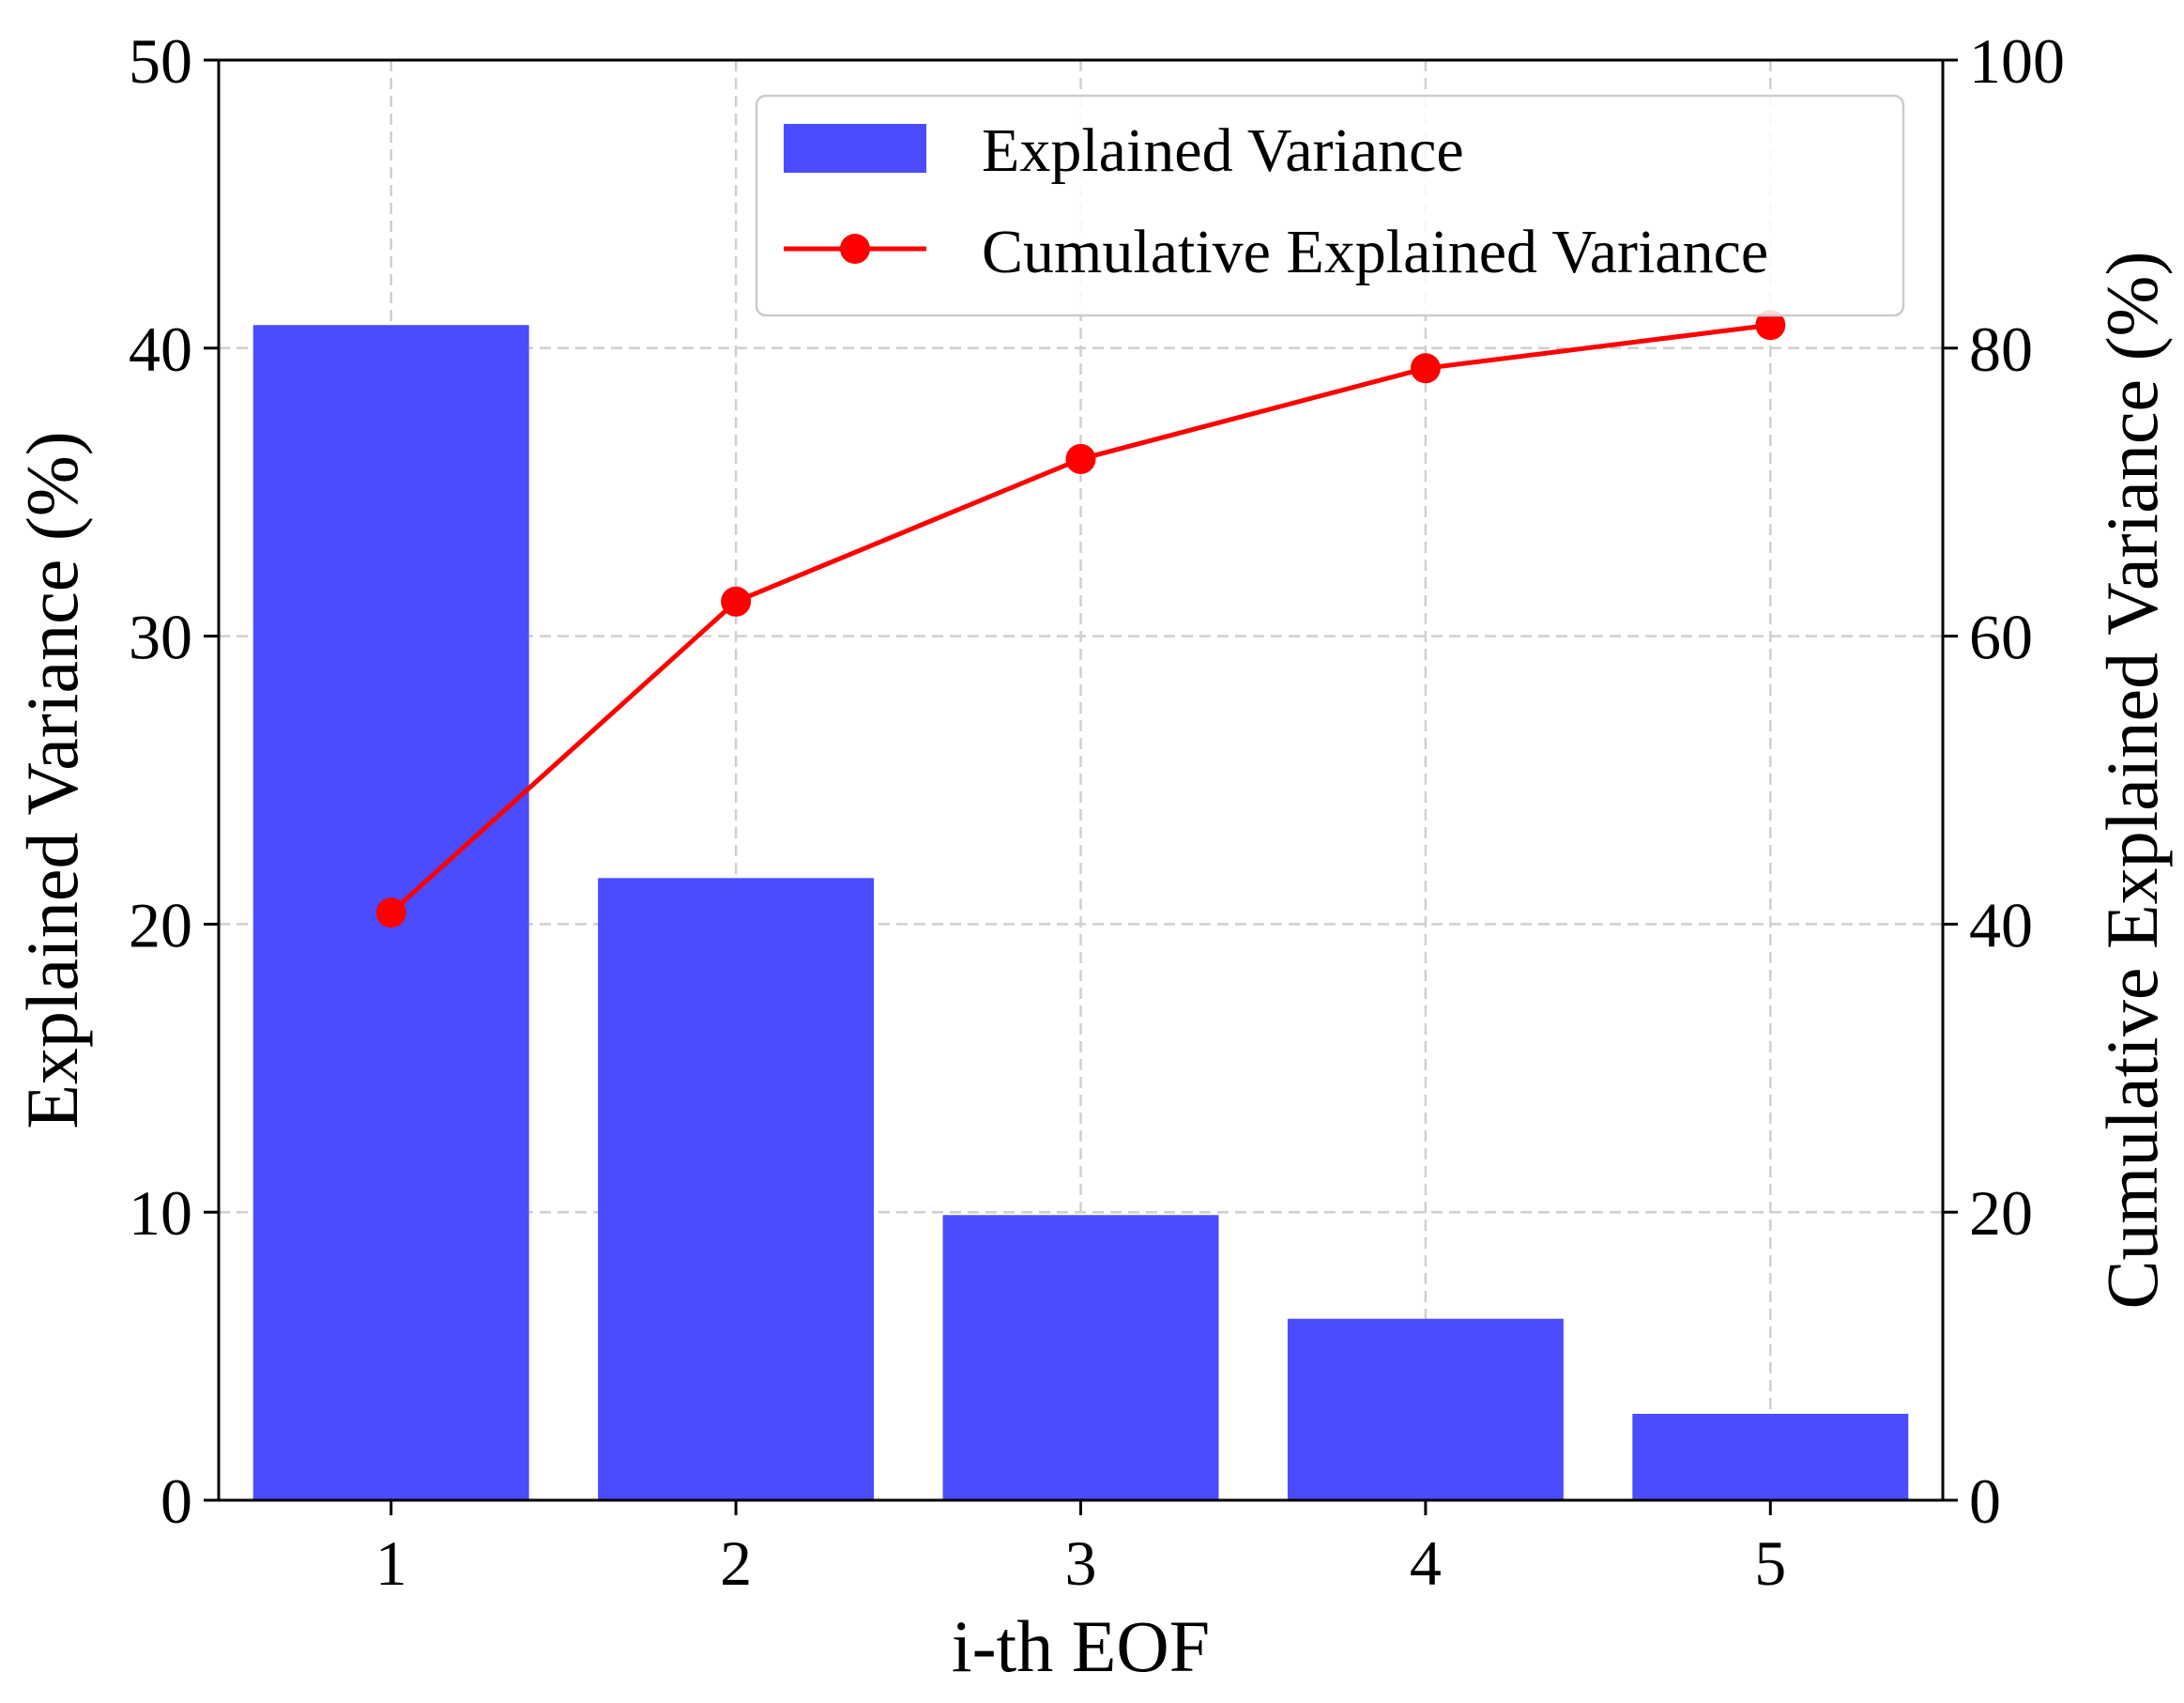 The image size is (2184, 1703). I want to click on x-tick-label: 5, so click(1770, 1563).